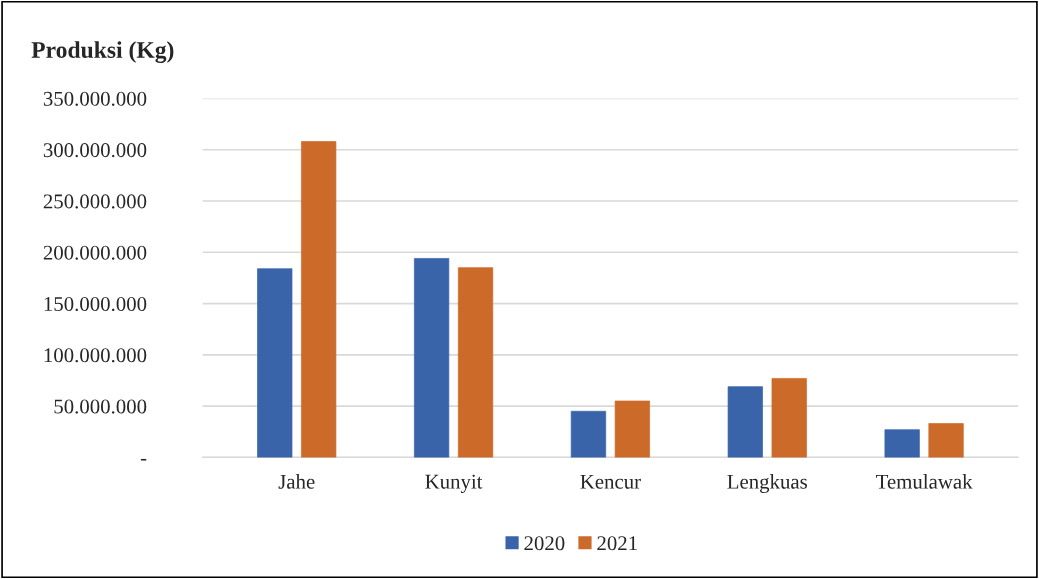 Image resolution: width=1039 pixels, height=579 pixels. What do you see at coordinates (296, 481) in the screenshot?
I see `x-tick-label: Jahe` at bounding box center [296, 481].